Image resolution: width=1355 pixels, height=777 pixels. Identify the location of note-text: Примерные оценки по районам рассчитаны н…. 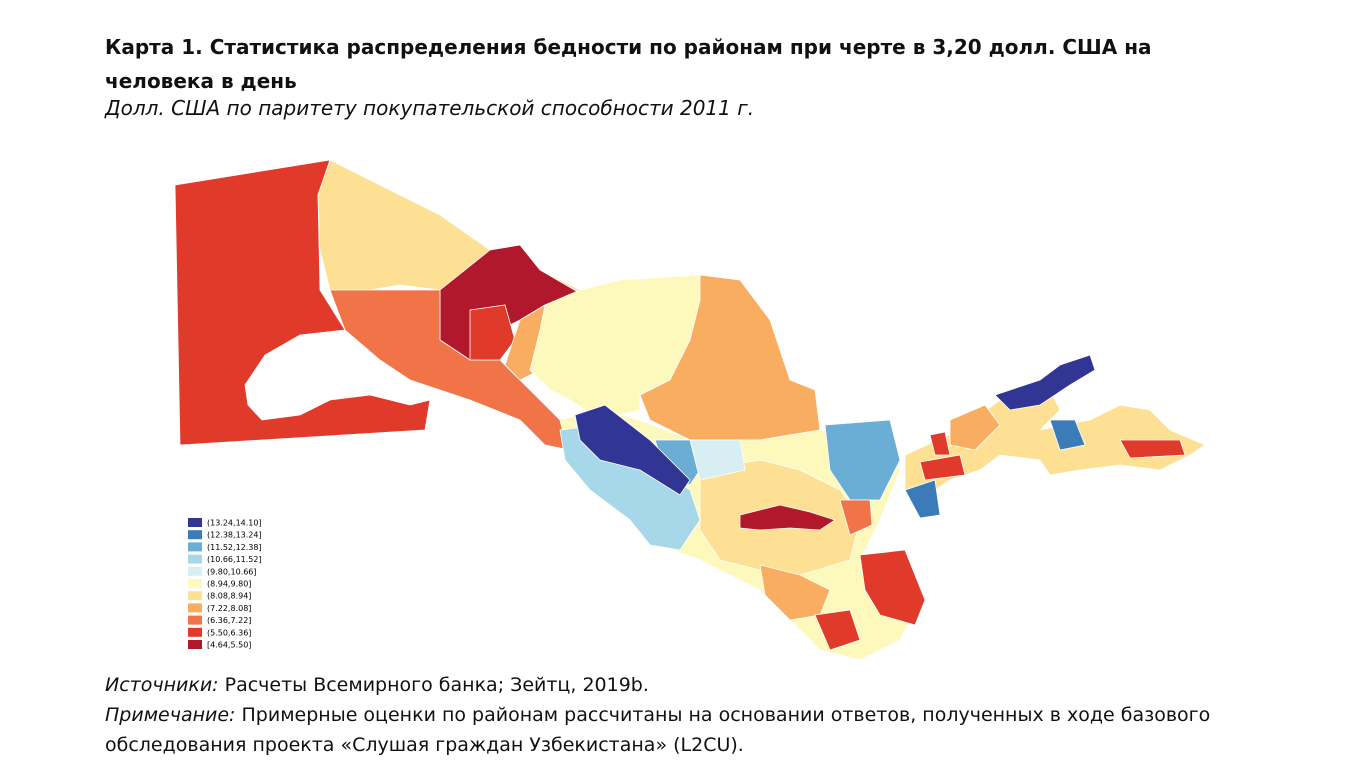
(658, 730).